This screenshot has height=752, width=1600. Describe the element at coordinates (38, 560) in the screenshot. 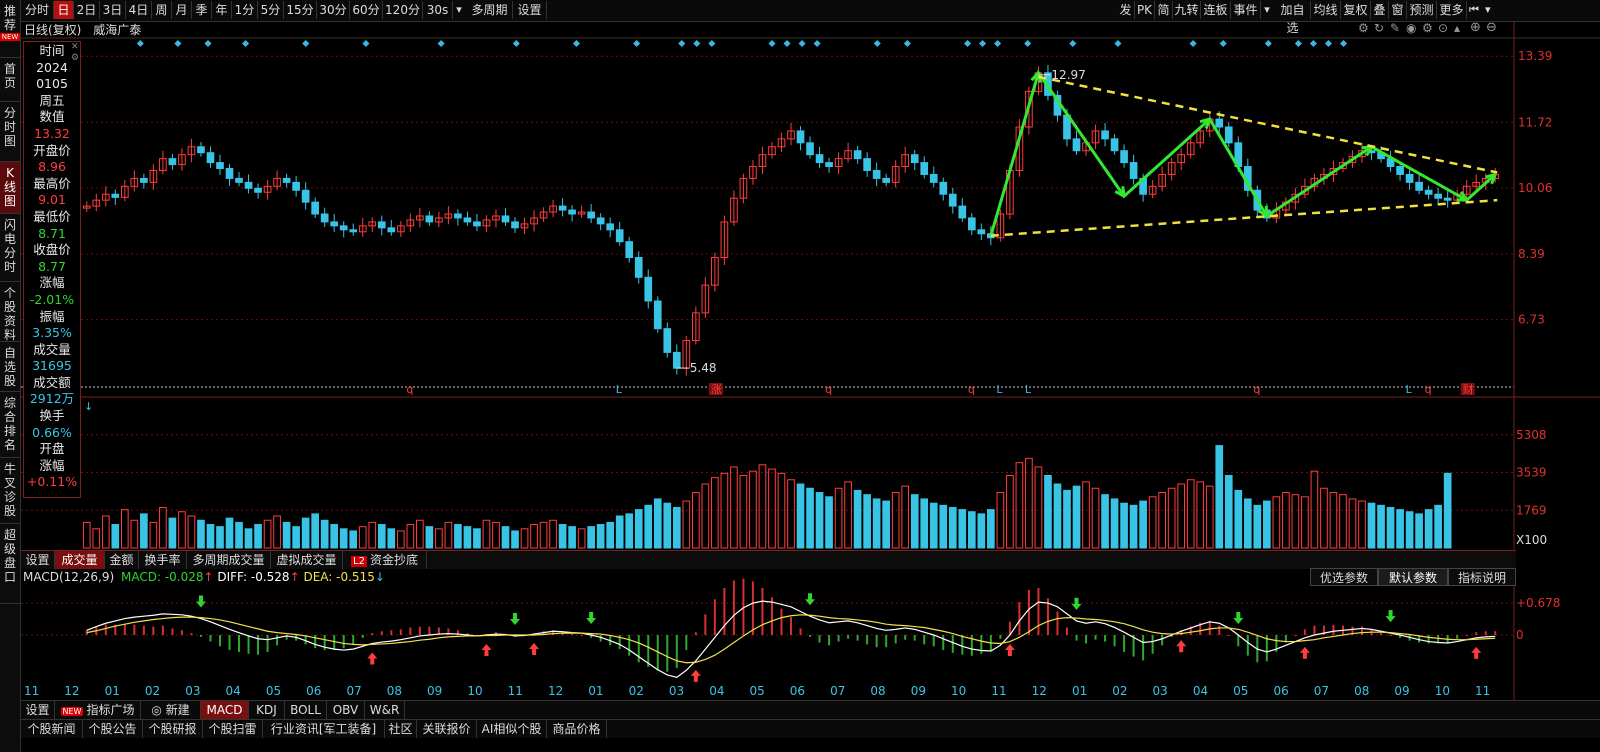

I see `volume-tab-0: 设置` at that location.